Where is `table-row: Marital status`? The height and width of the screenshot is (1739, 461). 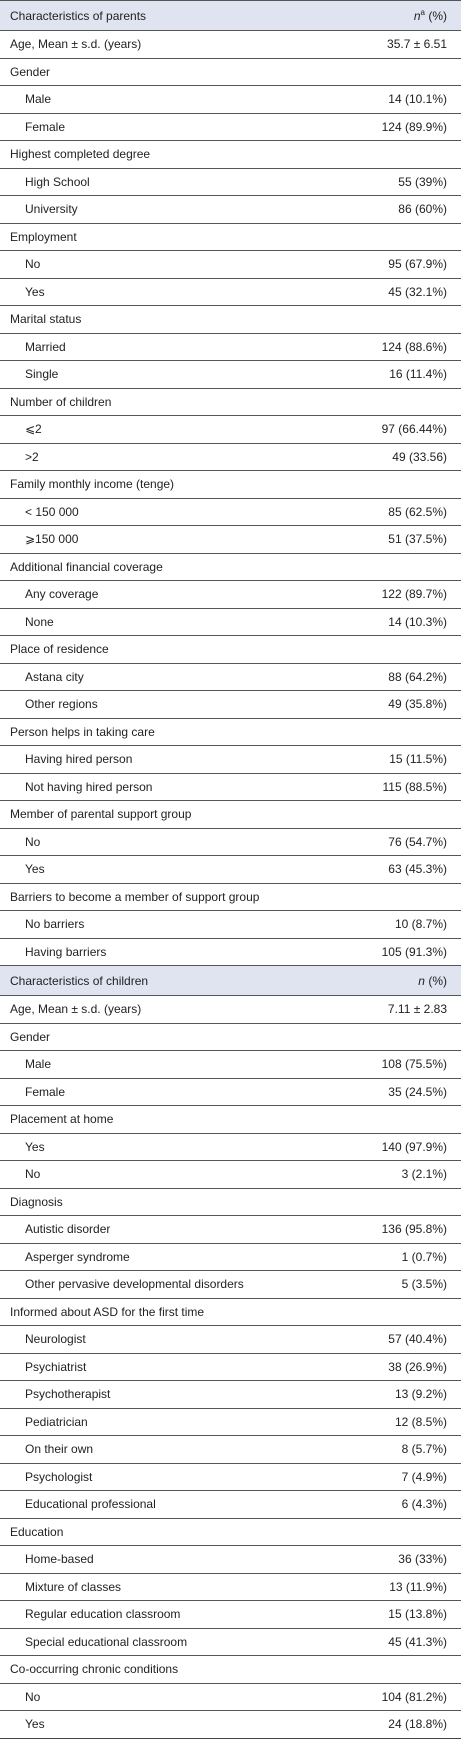
table-row: Marital status is located at coordinates (230, 319).